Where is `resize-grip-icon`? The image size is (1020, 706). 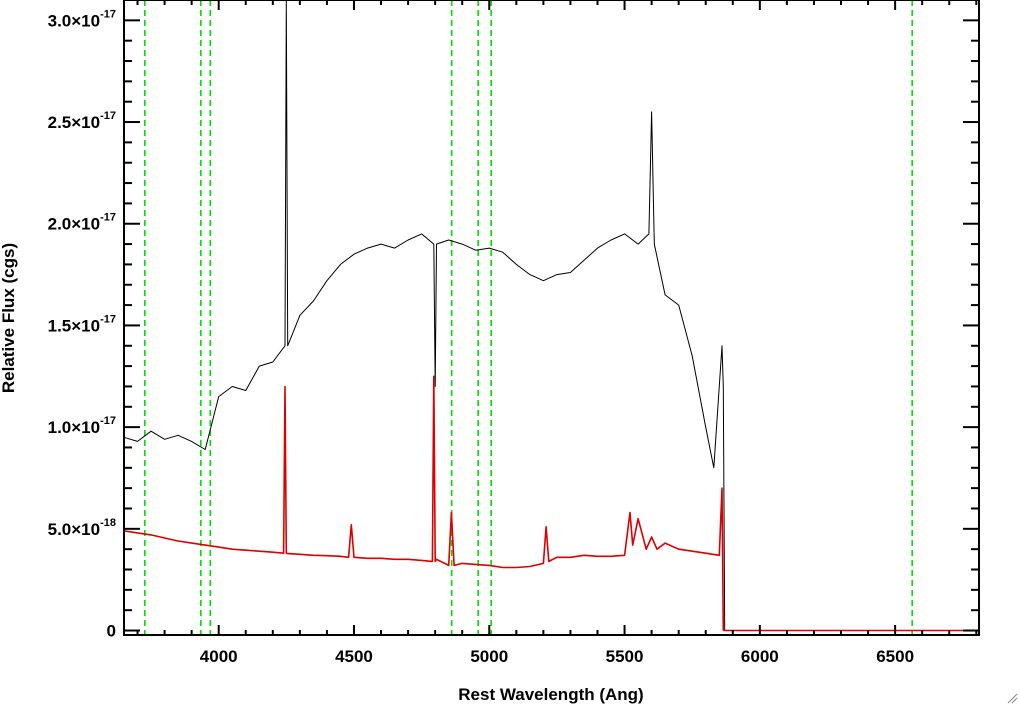 resize-grip-icon is located at coordinates (1012, 698).